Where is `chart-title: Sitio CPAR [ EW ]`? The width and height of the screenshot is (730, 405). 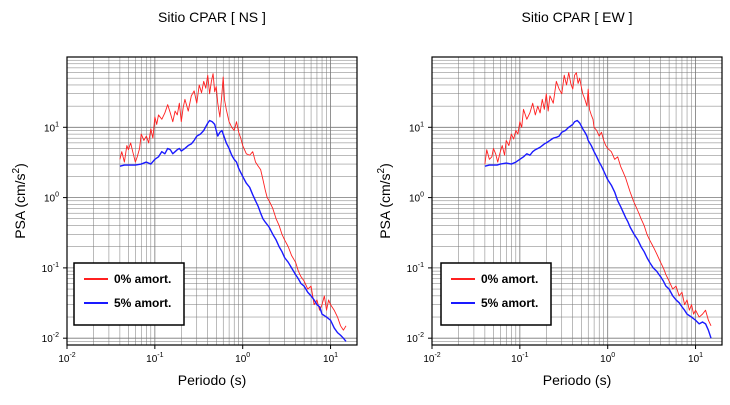
chart-title: Sitio CPAR [ EW ] is located at coordinates (577, 17).